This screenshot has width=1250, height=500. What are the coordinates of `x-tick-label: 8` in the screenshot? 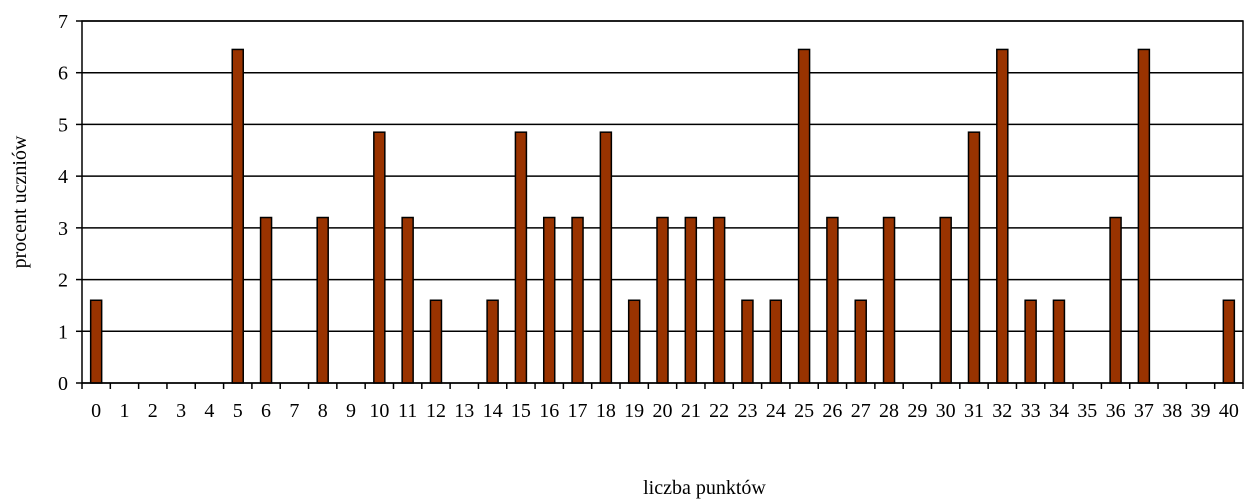 It's located at (323, 411).